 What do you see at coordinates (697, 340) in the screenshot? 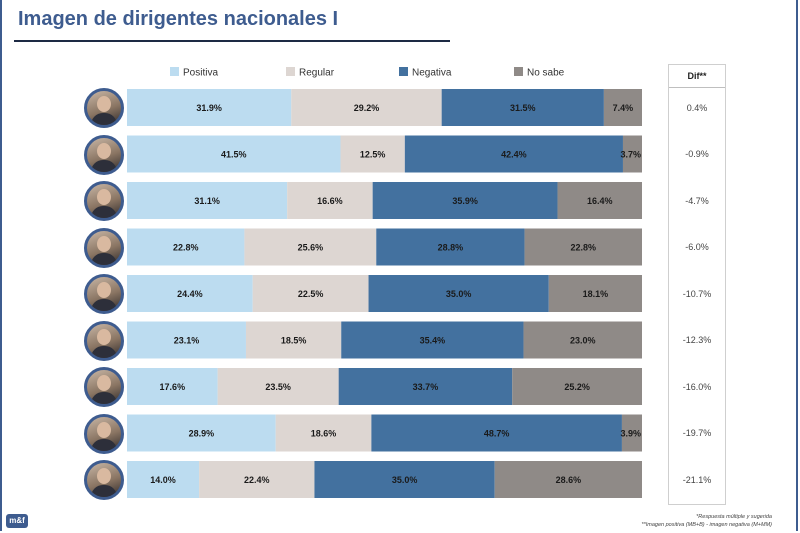
I see `dif-value: -12.3%` at bounding box center [697, 340].